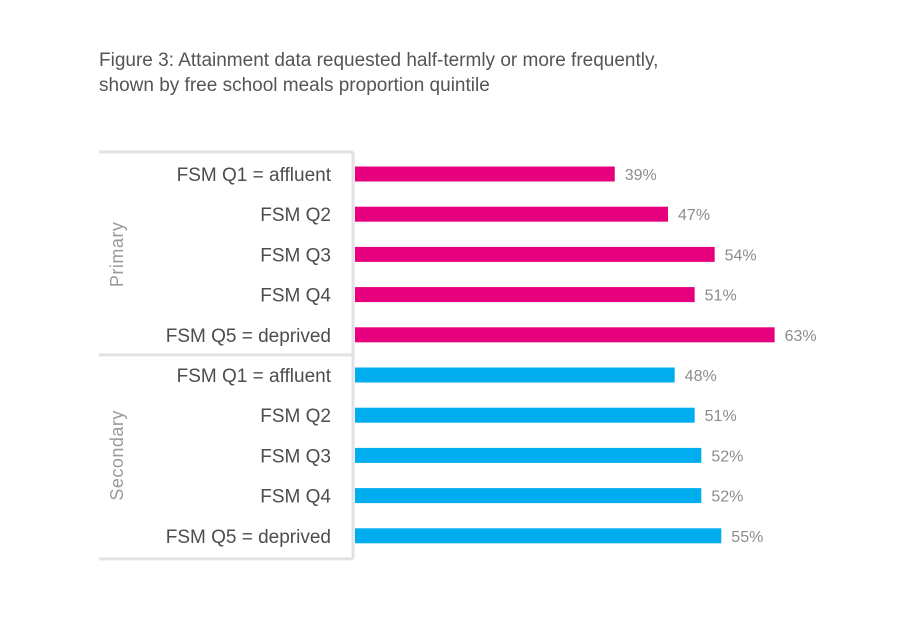 This screenshot has height=622, width=902. I want to click on value-label: 39%, so click(641, 175).